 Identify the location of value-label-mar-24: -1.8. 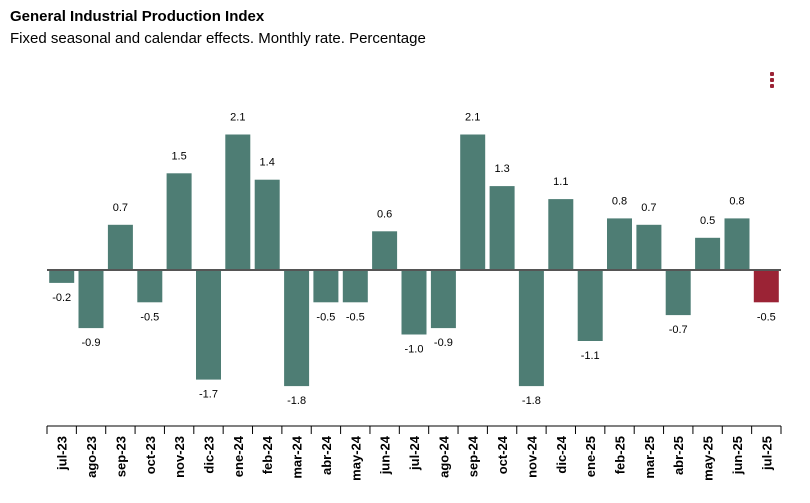
(296, 401).